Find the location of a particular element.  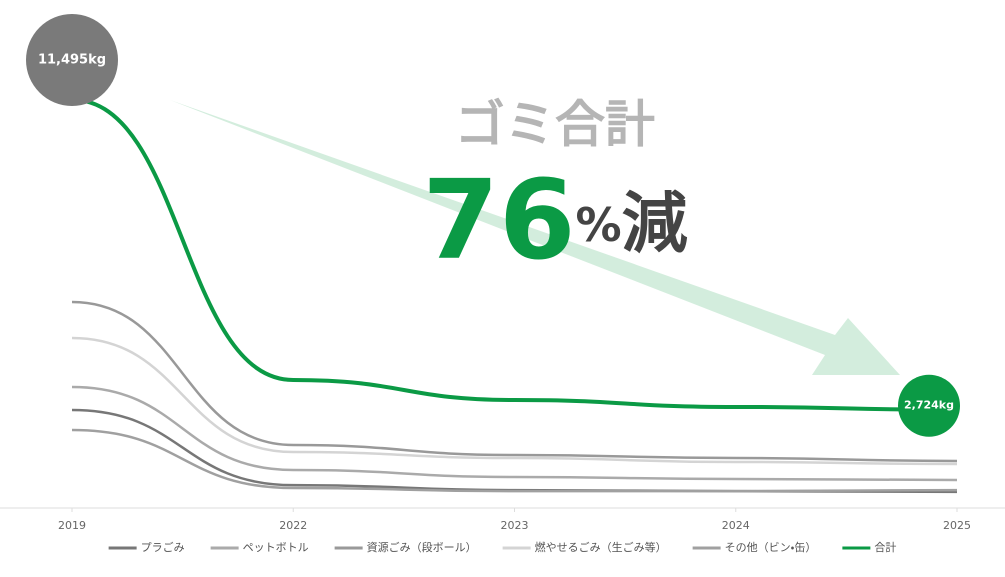

reduction-number: 76 is located at coordinates (498, 220).